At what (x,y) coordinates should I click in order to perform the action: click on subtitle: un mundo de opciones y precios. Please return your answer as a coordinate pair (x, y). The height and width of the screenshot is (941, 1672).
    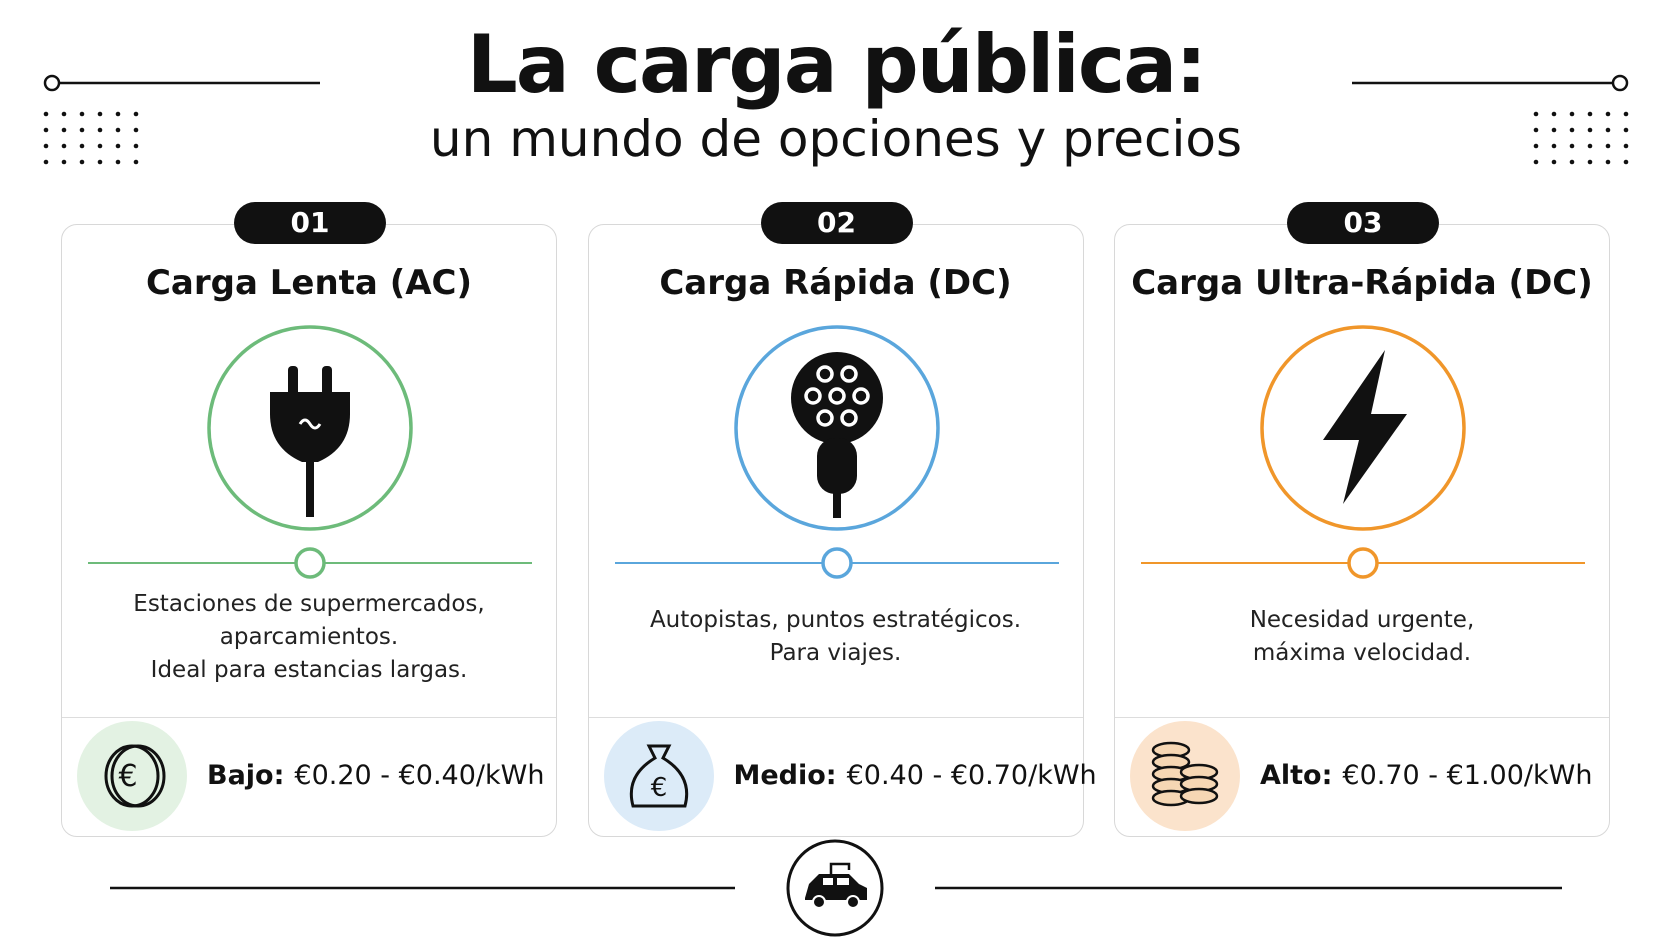
    Looking at the image, I should click on (836, 139).